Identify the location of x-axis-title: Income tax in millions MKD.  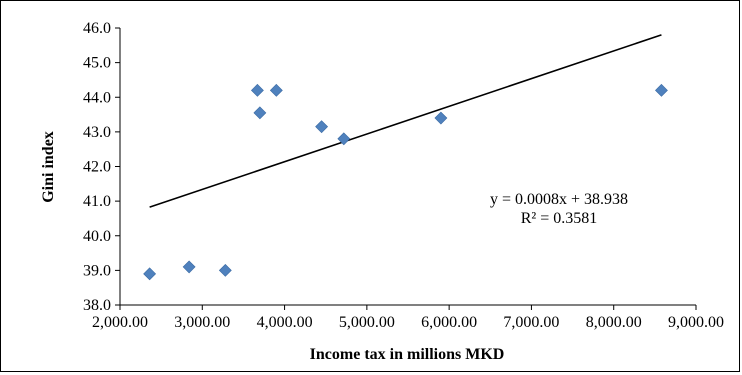
(407, 354).